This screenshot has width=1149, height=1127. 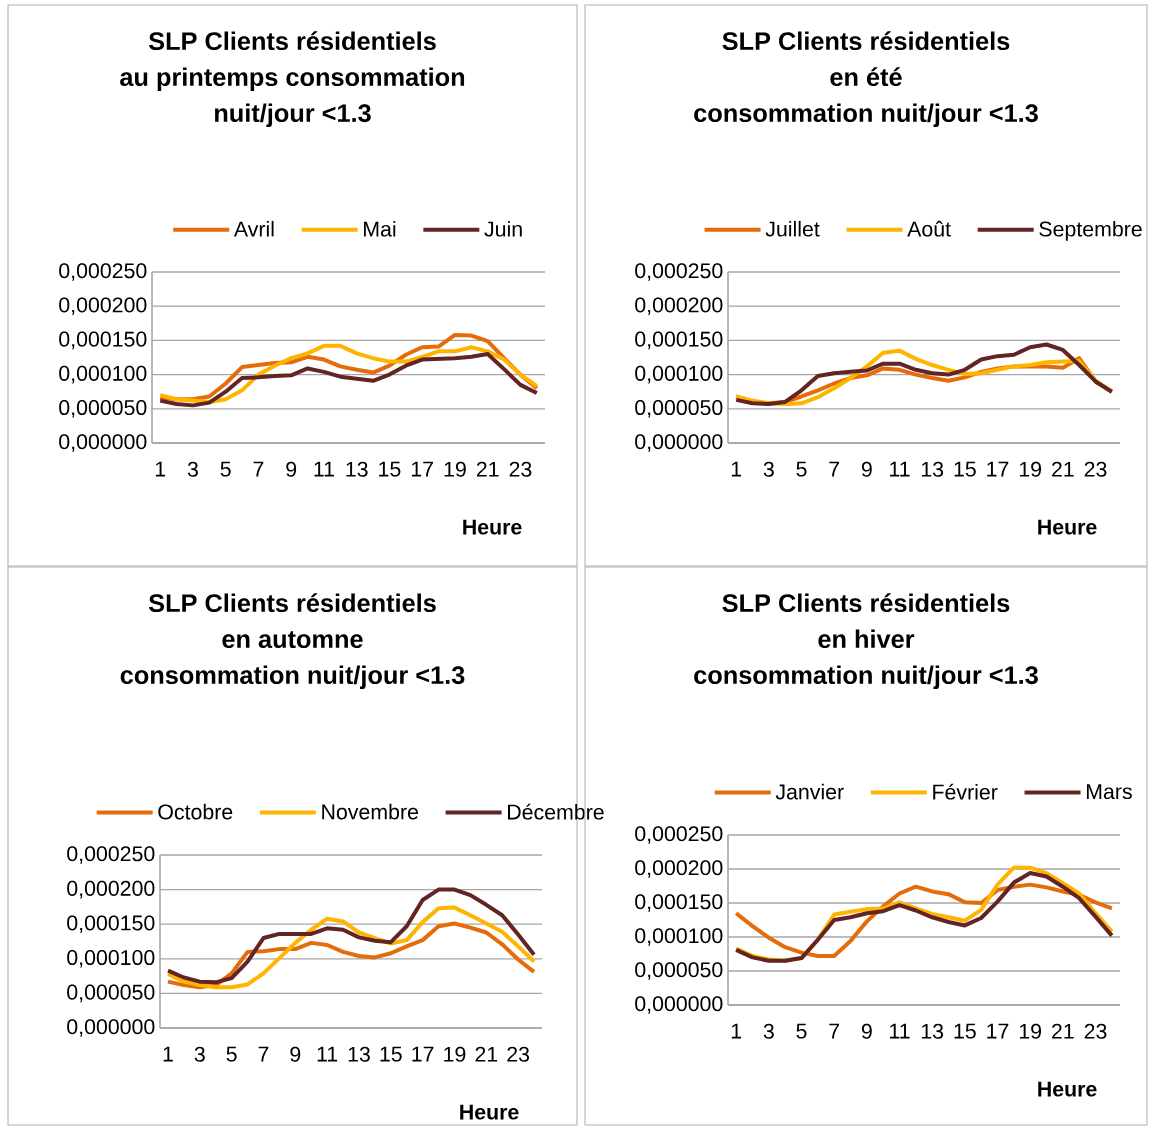 What do you see at coordinates (866, 79) in the screenshot?
I see `chart-title: SLP Clients résidentiels en été consommation nuit/jour <1.3` at bounding box center [866, 79].